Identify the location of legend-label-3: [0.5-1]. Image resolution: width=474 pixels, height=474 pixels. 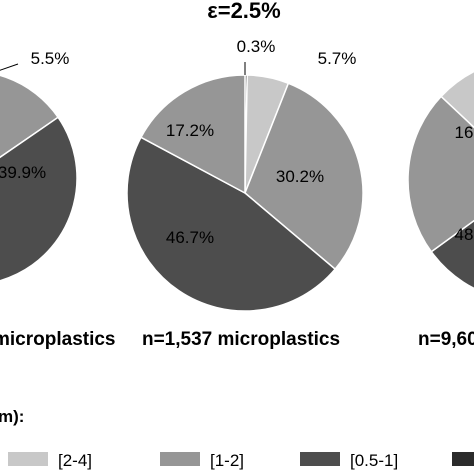
(374, 460).